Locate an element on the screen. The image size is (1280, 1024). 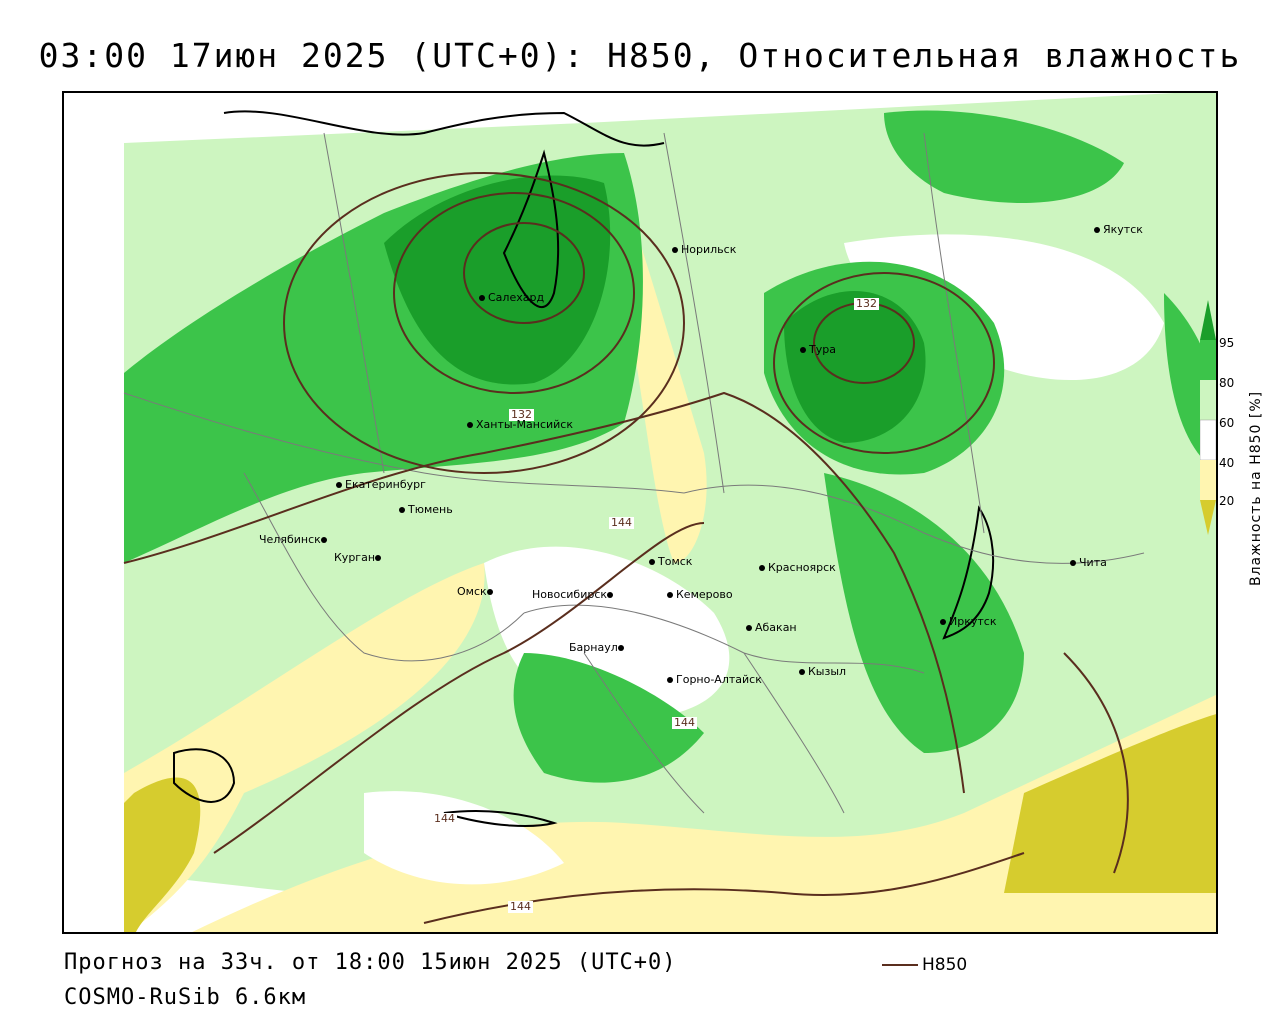
wet-region-irkutsk is located at coordinates (924, 613).